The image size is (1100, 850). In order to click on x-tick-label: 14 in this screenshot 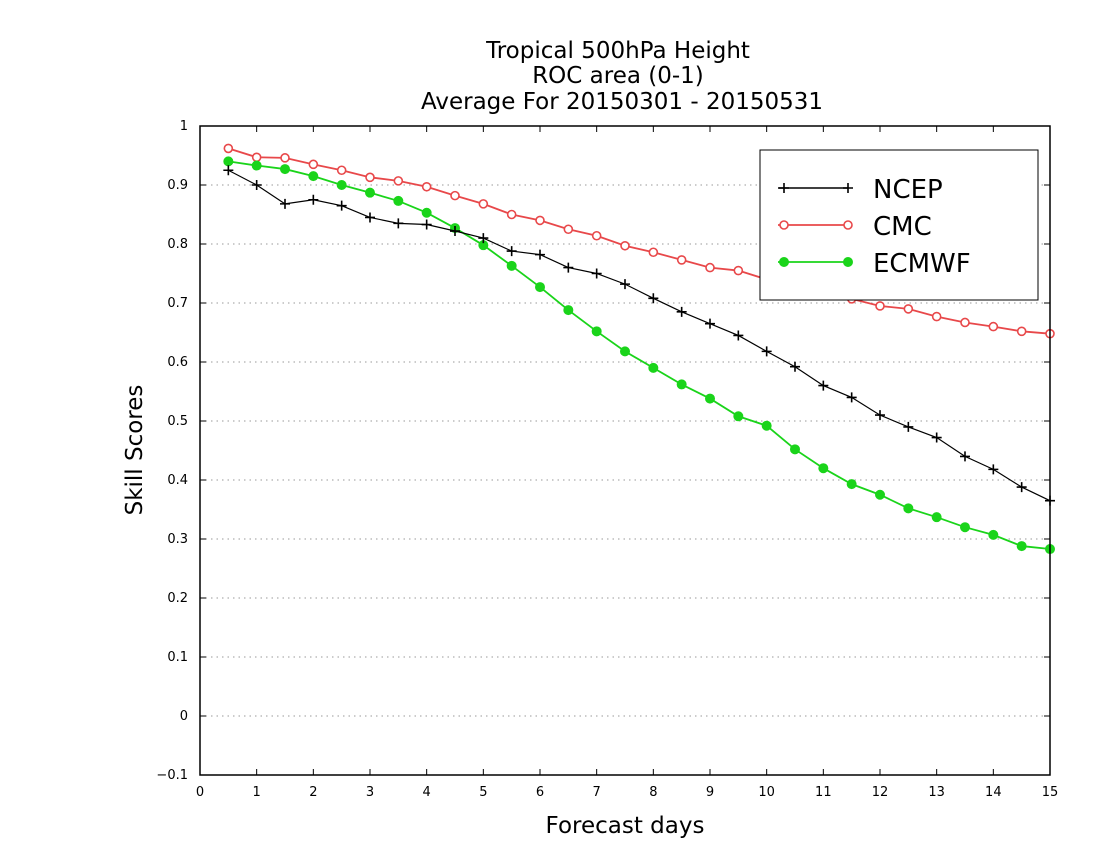, I will do `click(993, 792)`.